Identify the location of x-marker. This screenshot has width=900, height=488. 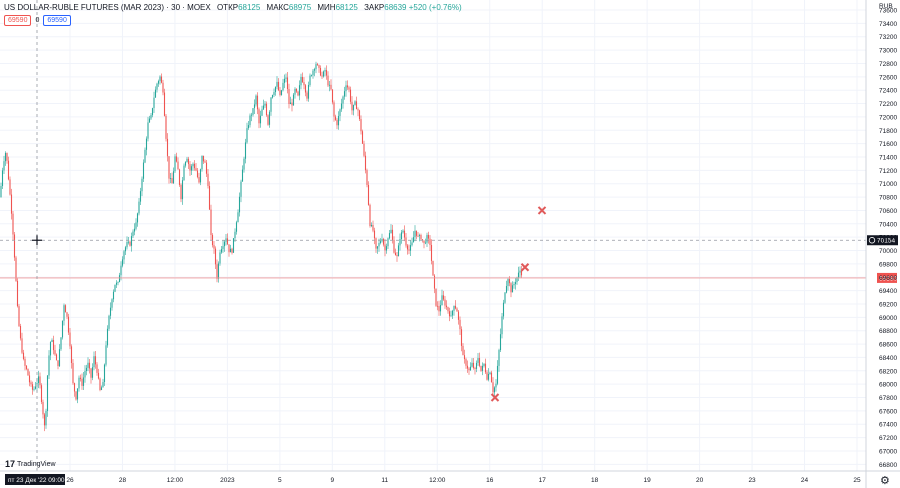
(525, 267).